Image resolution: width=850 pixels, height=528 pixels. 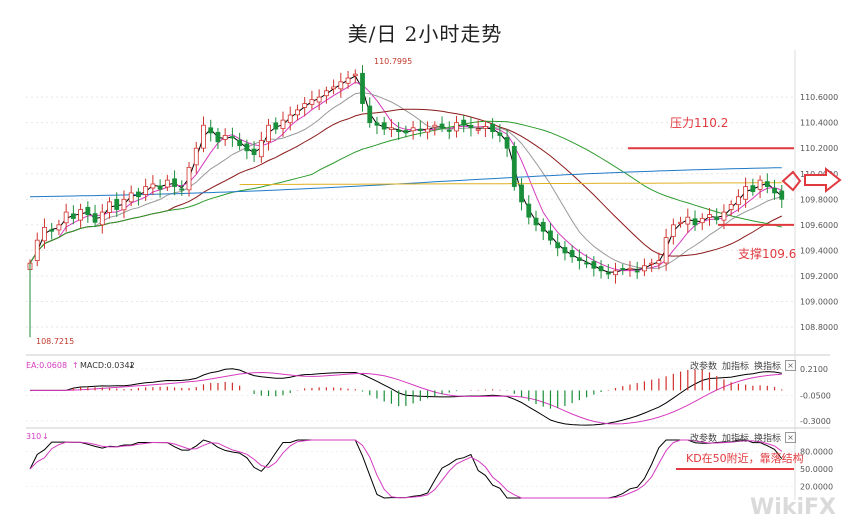 What do you see at coordinates (816, 486) in the screenshot?
I see `kdj-tick-label: 20.0000` at bounding box center [816, 486].